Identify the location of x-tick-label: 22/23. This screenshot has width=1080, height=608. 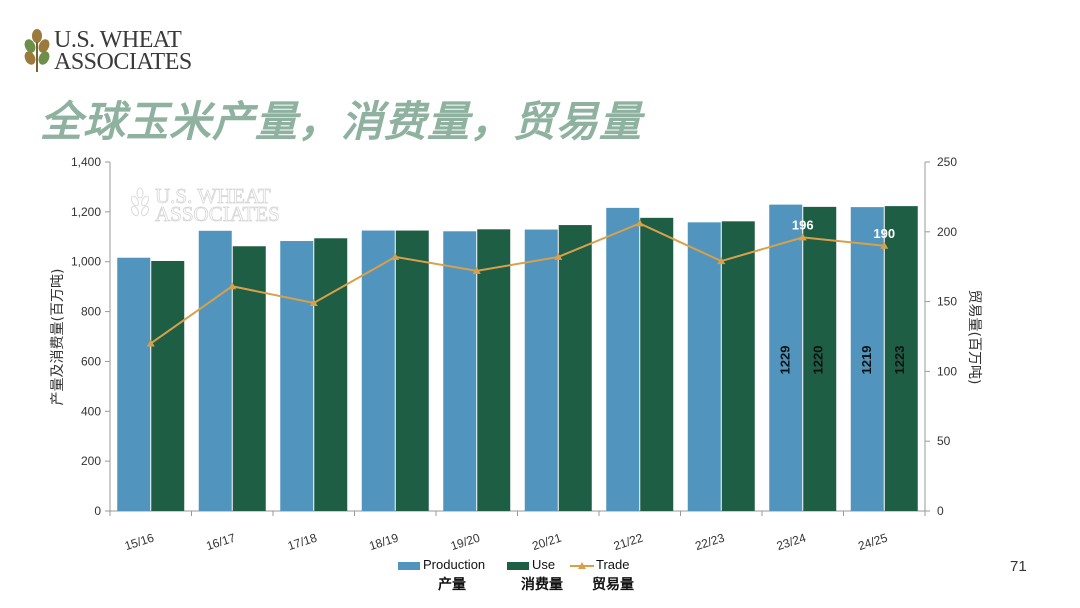
(709, 541).